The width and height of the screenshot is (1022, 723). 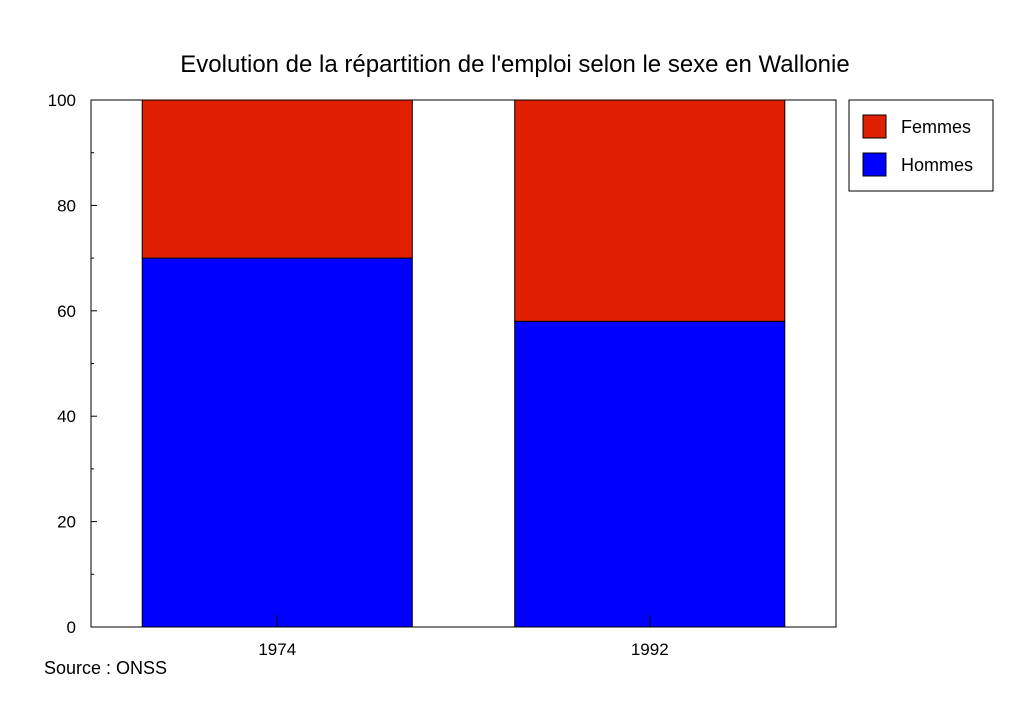 What do you see at coordinates (66, 522) in the screenshot?
I see `y-tick-label-20: 20` at bounding box center [66, 522].